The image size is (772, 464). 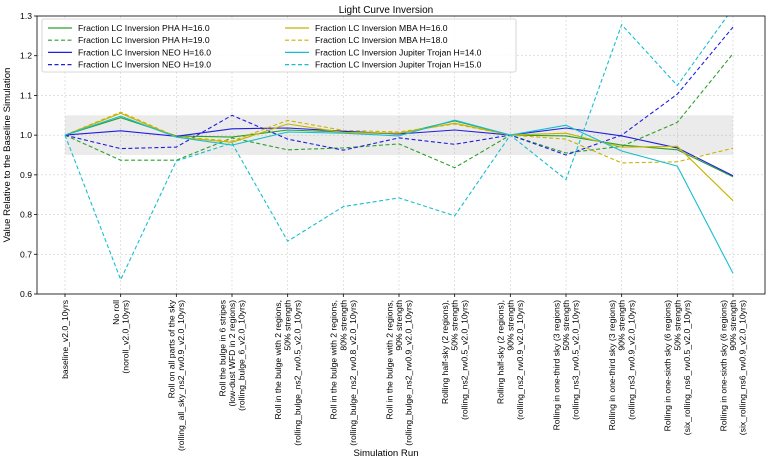 What do you see at coordinates (743, 367) in the screenshot?
I see `x-tick-label: (six_rolling_ns6_rw0.9_v2.0_10yrs)` at bounding box center [743, 367].